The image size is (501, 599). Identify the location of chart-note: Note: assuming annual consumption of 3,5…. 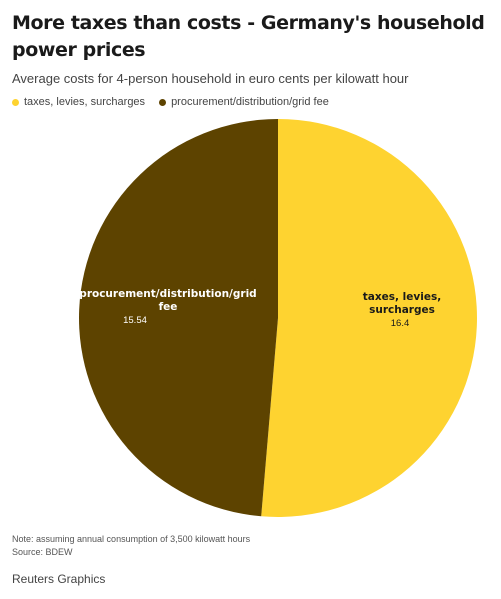
(131, 539).